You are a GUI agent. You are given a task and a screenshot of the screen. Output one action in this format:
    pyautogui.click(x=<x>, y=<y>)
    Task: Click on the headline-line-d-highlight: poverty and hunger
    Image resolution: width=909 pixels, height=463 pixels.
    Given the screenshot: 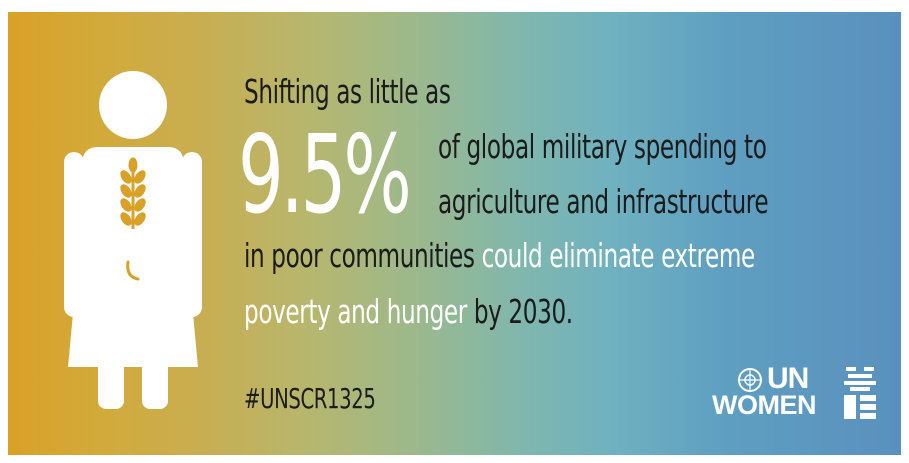 What is the action you would take?
    pyautogui.click(x=355, y=311)
    